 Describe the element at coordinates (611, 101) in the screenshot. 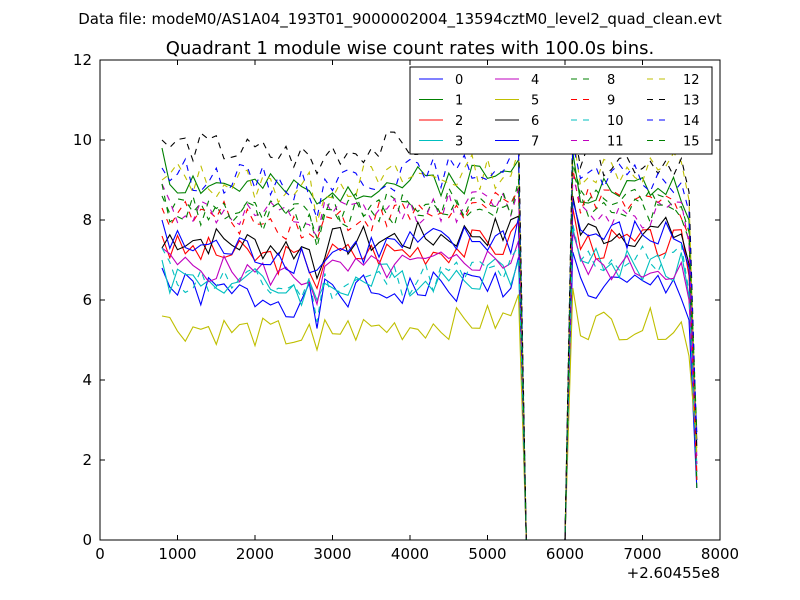

I see `legend-label-9: 9` at that location.